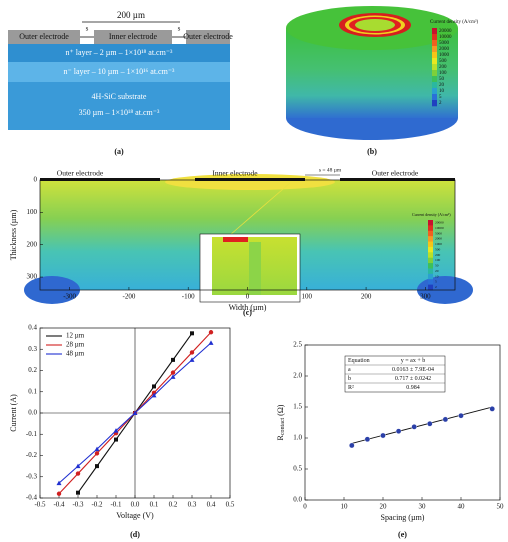 This screenshot has height=542, width=508. Describe the element at coordinates (413, 361) in the screenshot. I see `table-cell: y = ax + b` at that location.